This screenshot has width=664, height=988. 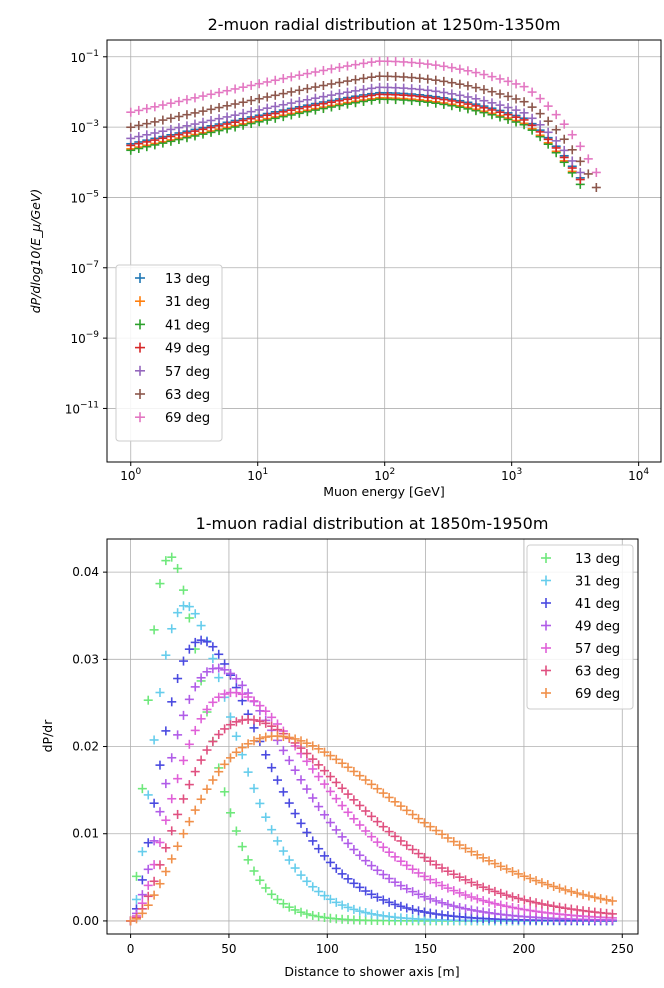 What do you see at coordinates (597, 694) in the screenshot?
I see `legend-label: 69 deg` at bounding box center [597, 694].